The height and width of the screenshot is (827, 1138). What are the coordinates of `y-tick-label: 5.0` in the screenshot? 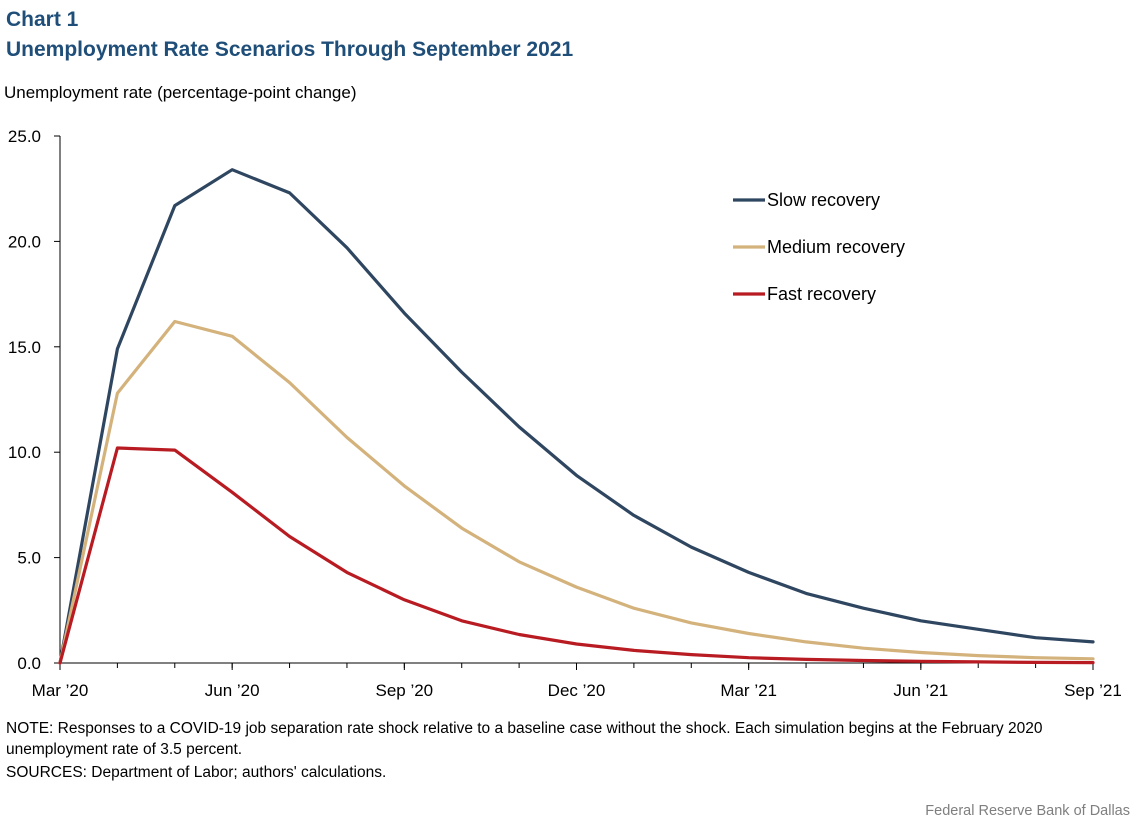 It's located at (29, 558).